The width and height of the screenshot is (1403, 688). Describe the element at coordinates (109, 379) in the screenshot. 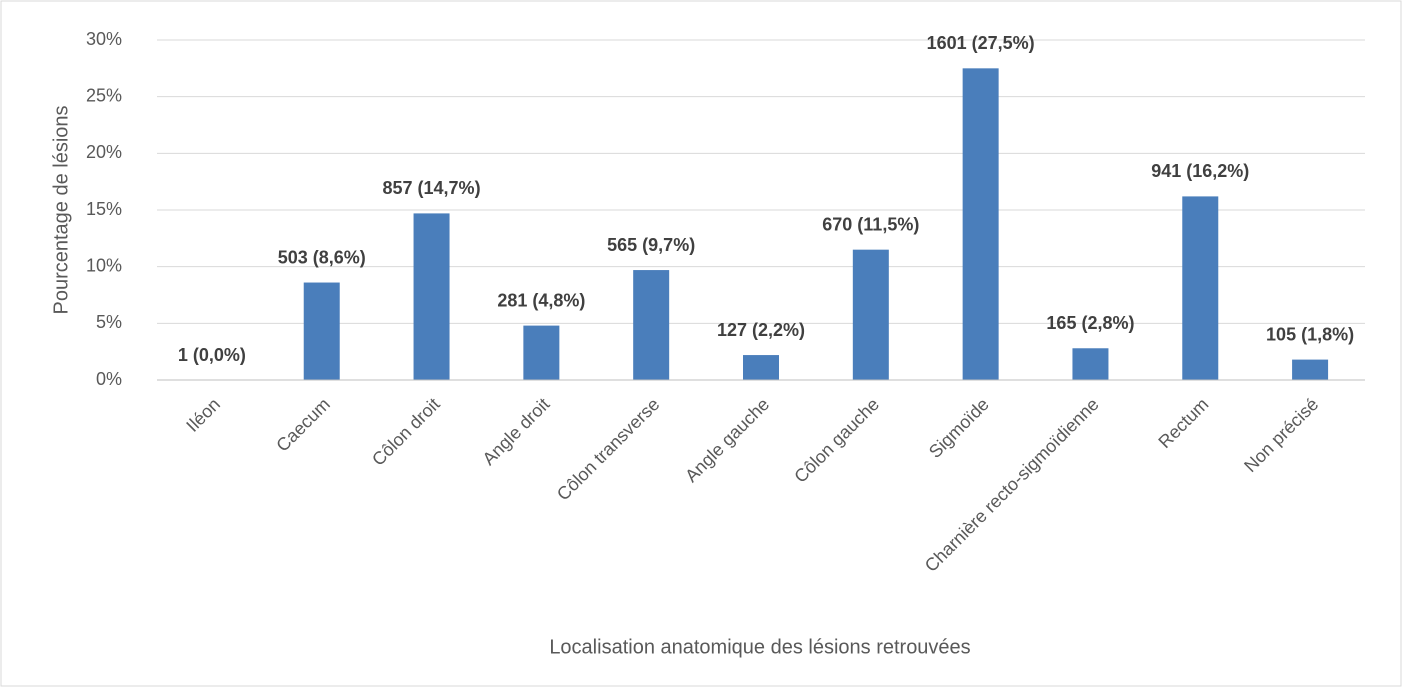

I see `y-tick-label: 0%` at that location.